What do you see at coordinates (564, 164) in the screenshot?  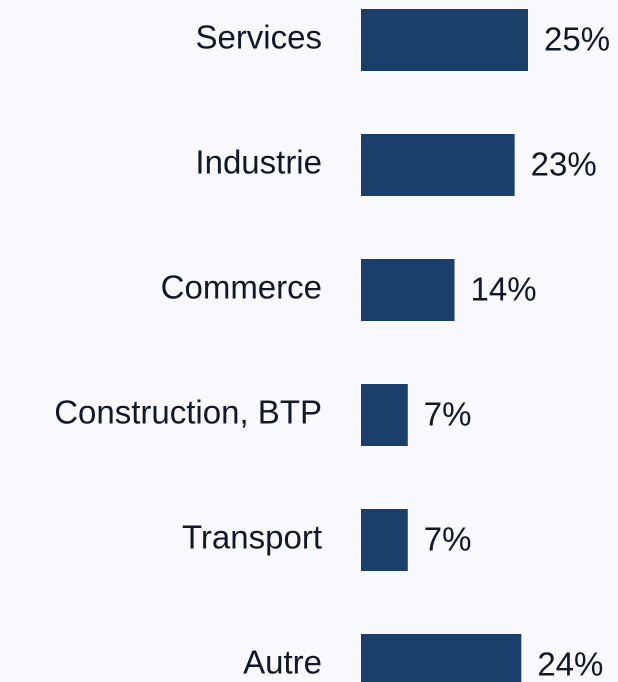 I see `value-label: 23%` at bounding box center [564, 164].